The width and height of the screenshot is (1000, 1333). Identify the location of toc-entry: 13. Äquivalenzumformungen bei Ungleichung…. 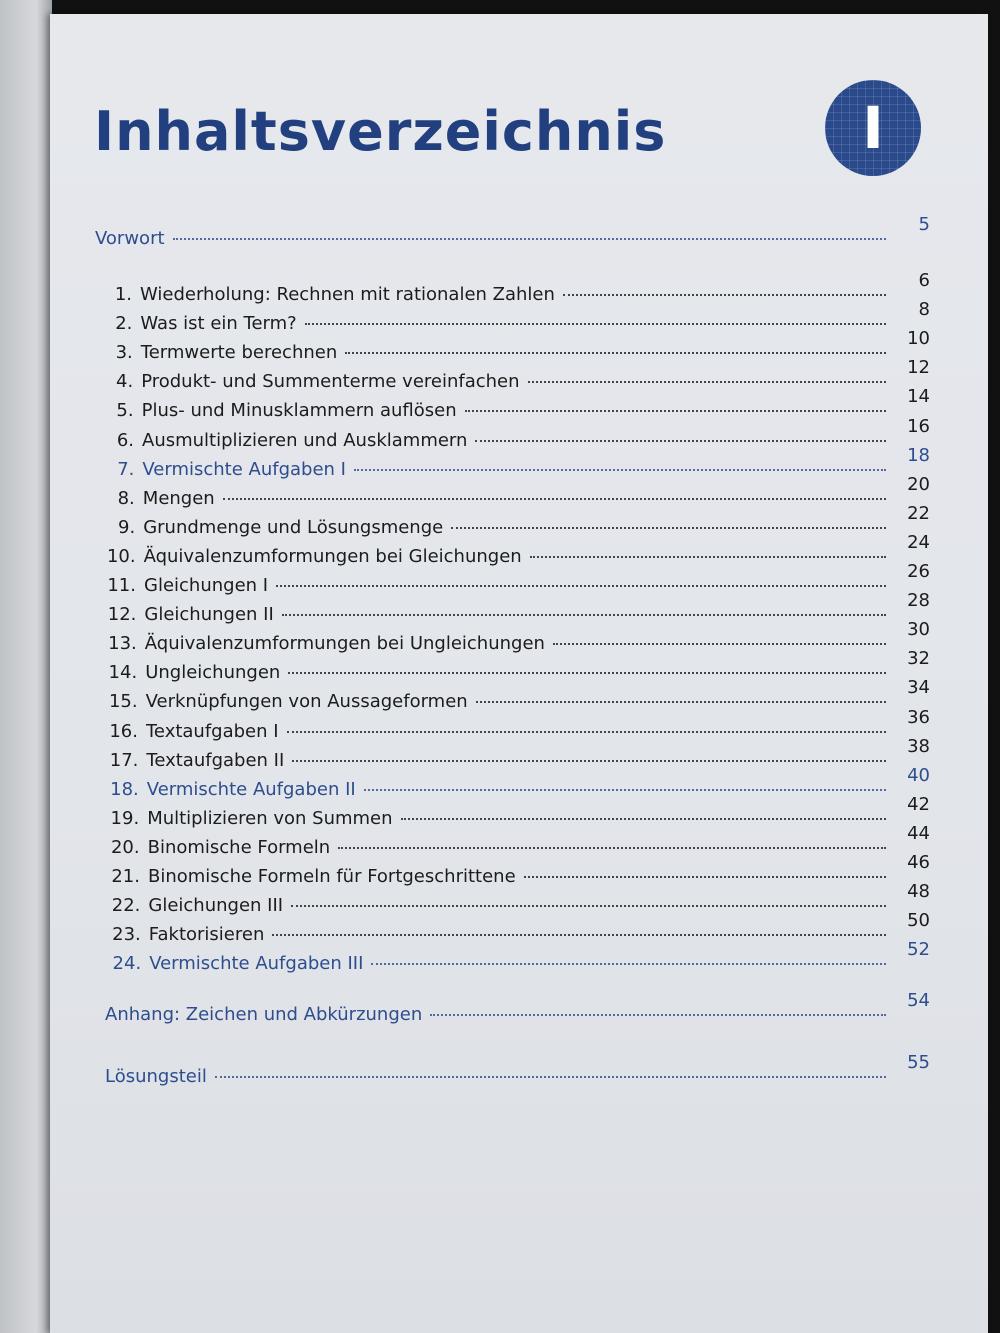
(515, 637).